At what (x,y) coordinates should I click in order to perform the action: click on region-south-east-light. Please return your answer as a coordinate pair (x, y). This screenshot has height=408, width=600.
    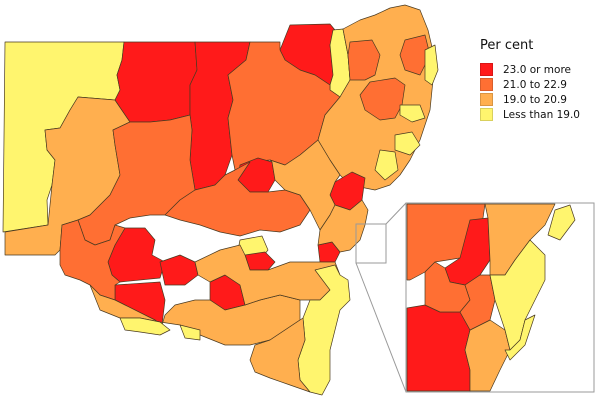
    Looking at the image, I should click on (280, 355).